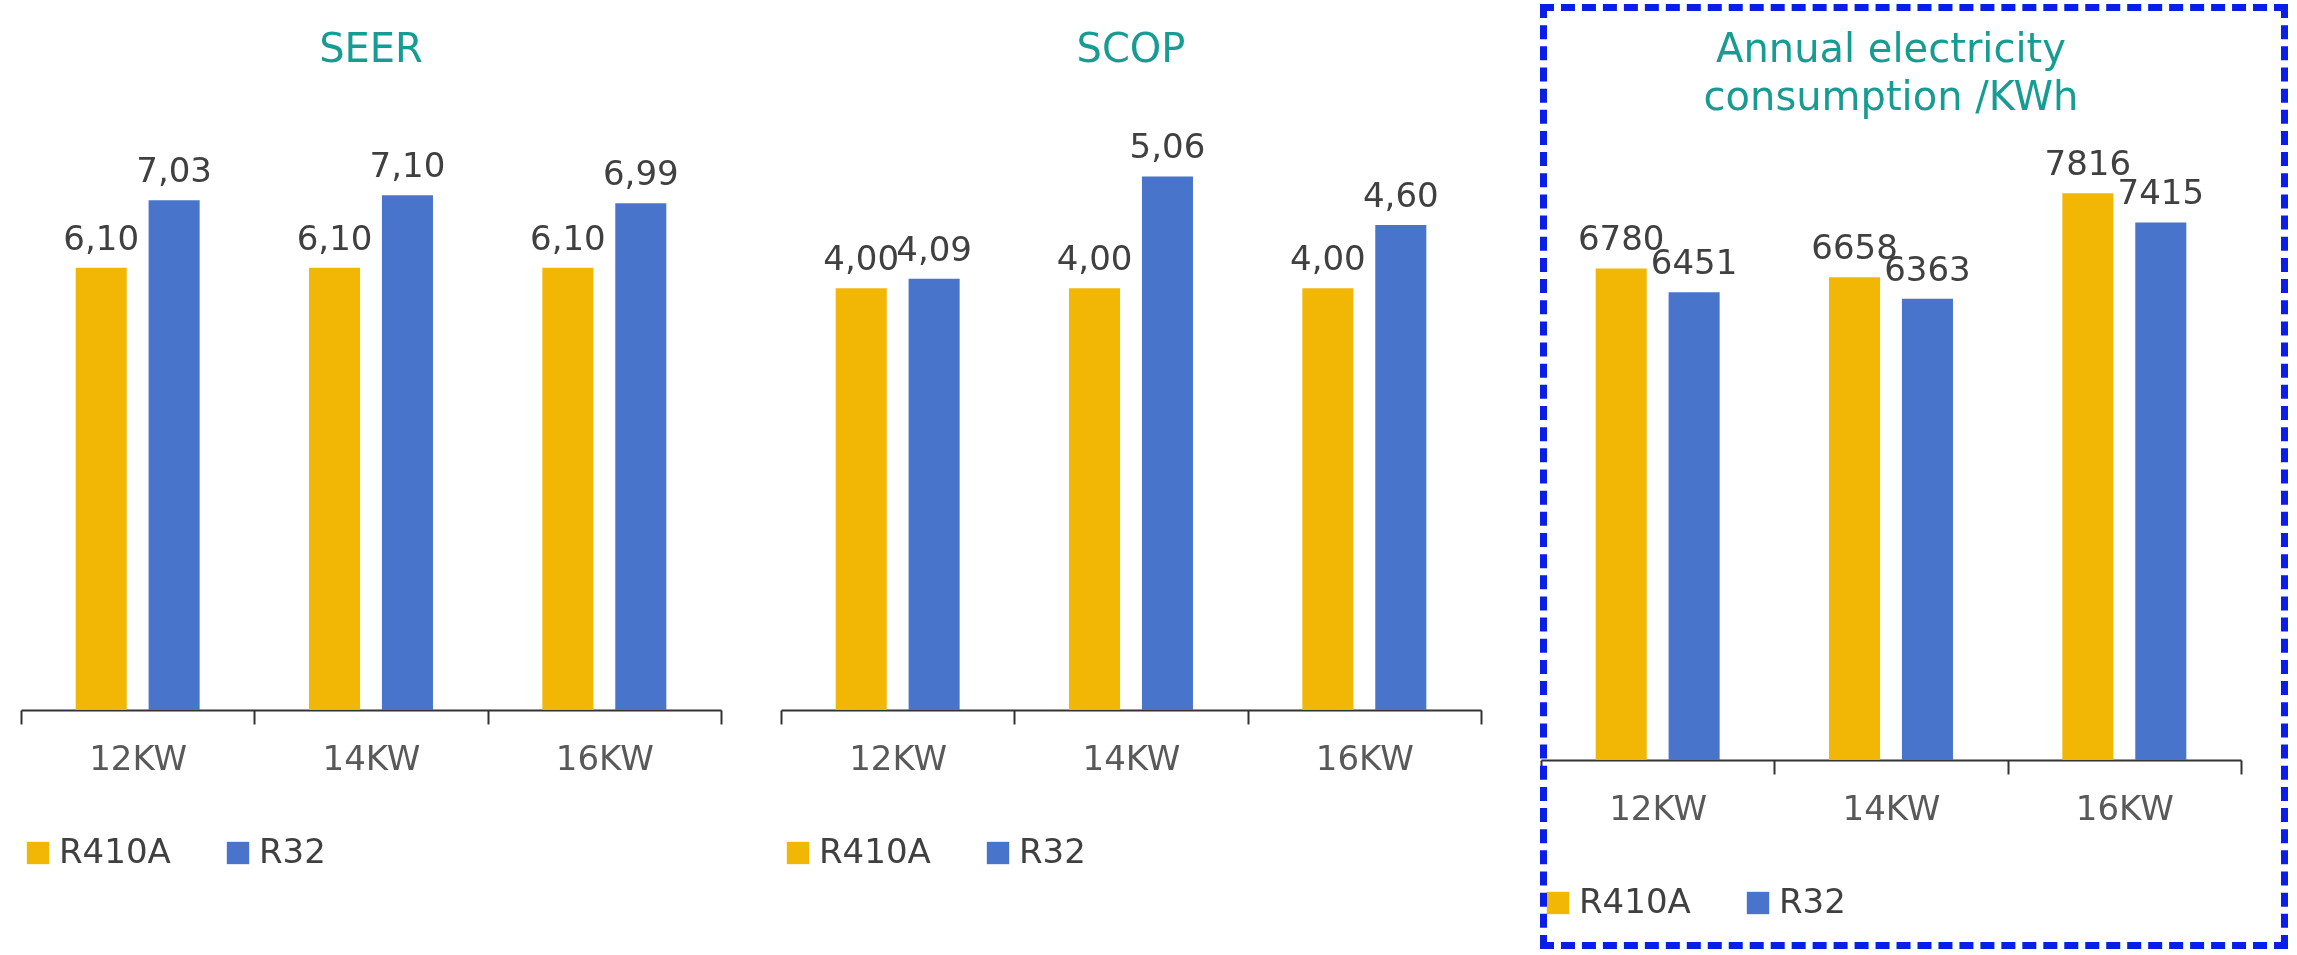 This screenshot has height=955, width=2297. What do you see at coordinates (407, 165) in the screenshot?
I see `data-label: 7,10` at bounding box center [407, 165].